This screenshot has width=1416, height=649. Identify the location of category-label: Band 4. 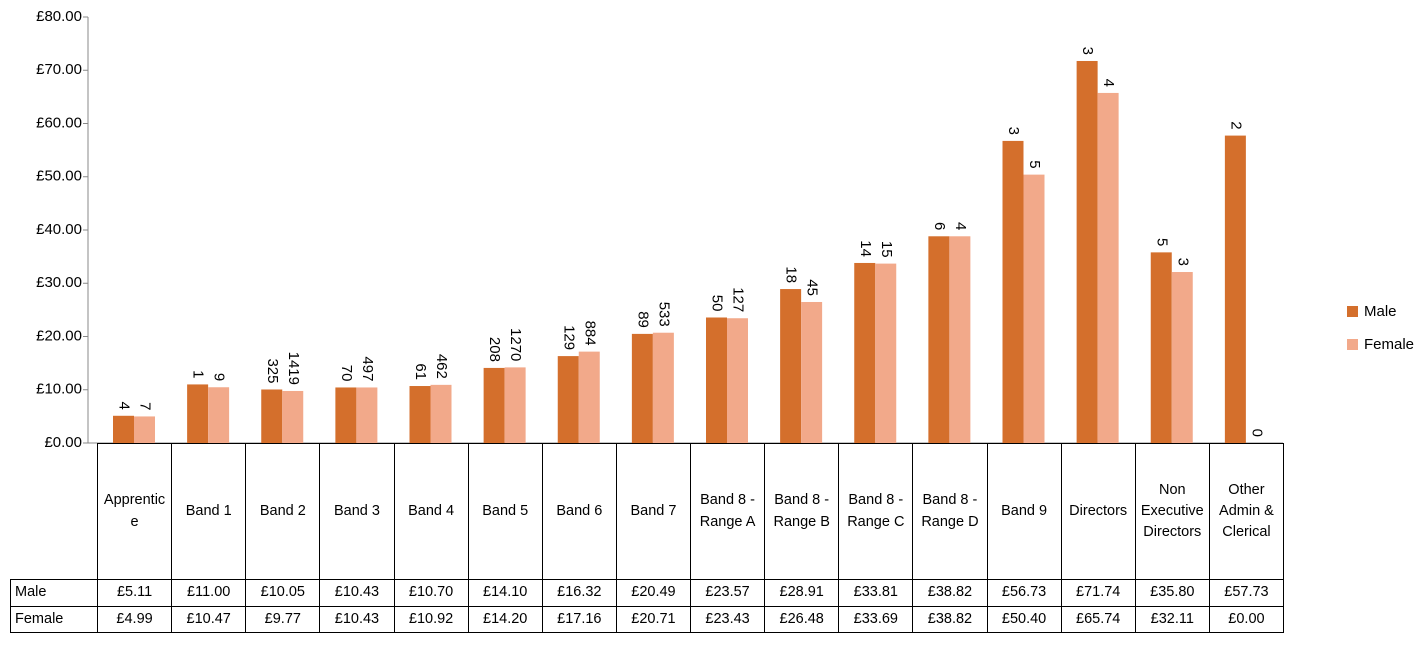
(431, 511).